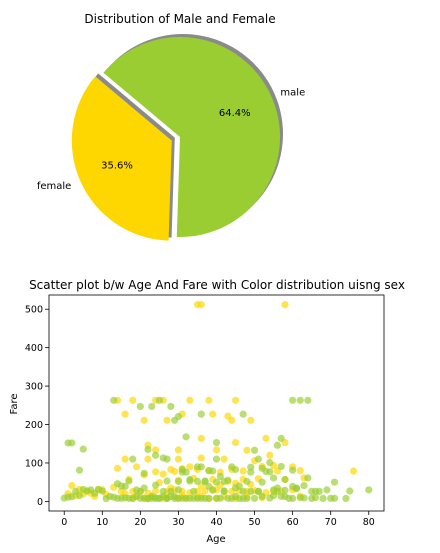  What do you see at coordinates (218, 519) in the screenshot?
I see `x-axis-ticks: 0 10 20 30 40 50 60 70 80` at bounding box center [218, 519].